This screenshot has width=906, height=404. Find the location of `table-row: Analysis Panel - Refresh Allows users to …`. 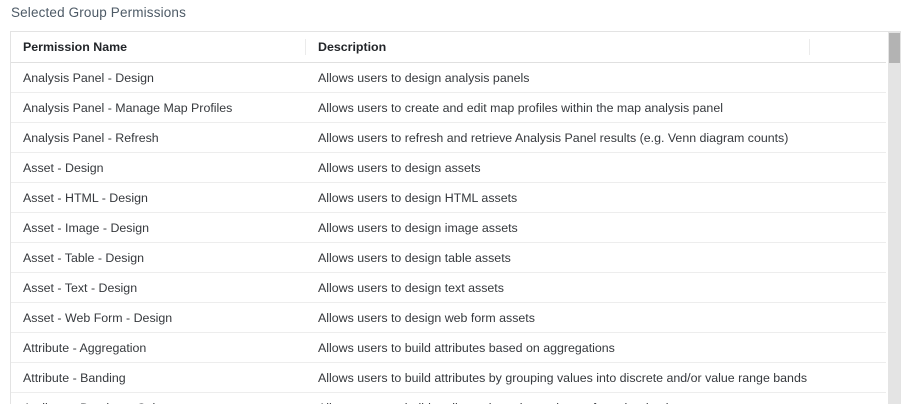

table-row: Analysis Panel - Refresh Allows users to … is located at coordinates (449, 138).